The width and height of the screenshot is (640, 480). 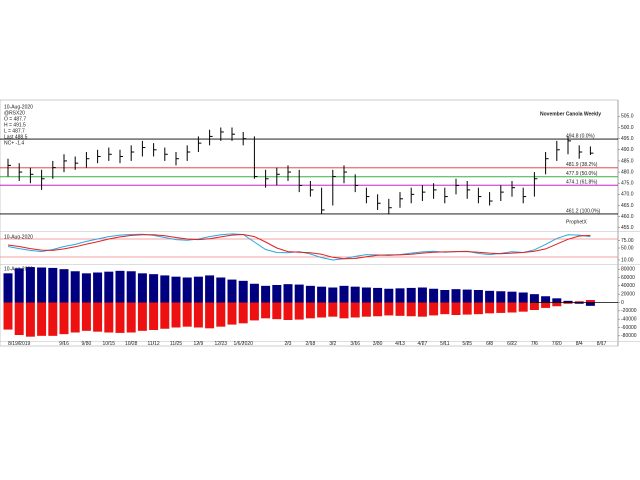 I want to click on y-tick-label: 470.0, so click(x=627, y=195).